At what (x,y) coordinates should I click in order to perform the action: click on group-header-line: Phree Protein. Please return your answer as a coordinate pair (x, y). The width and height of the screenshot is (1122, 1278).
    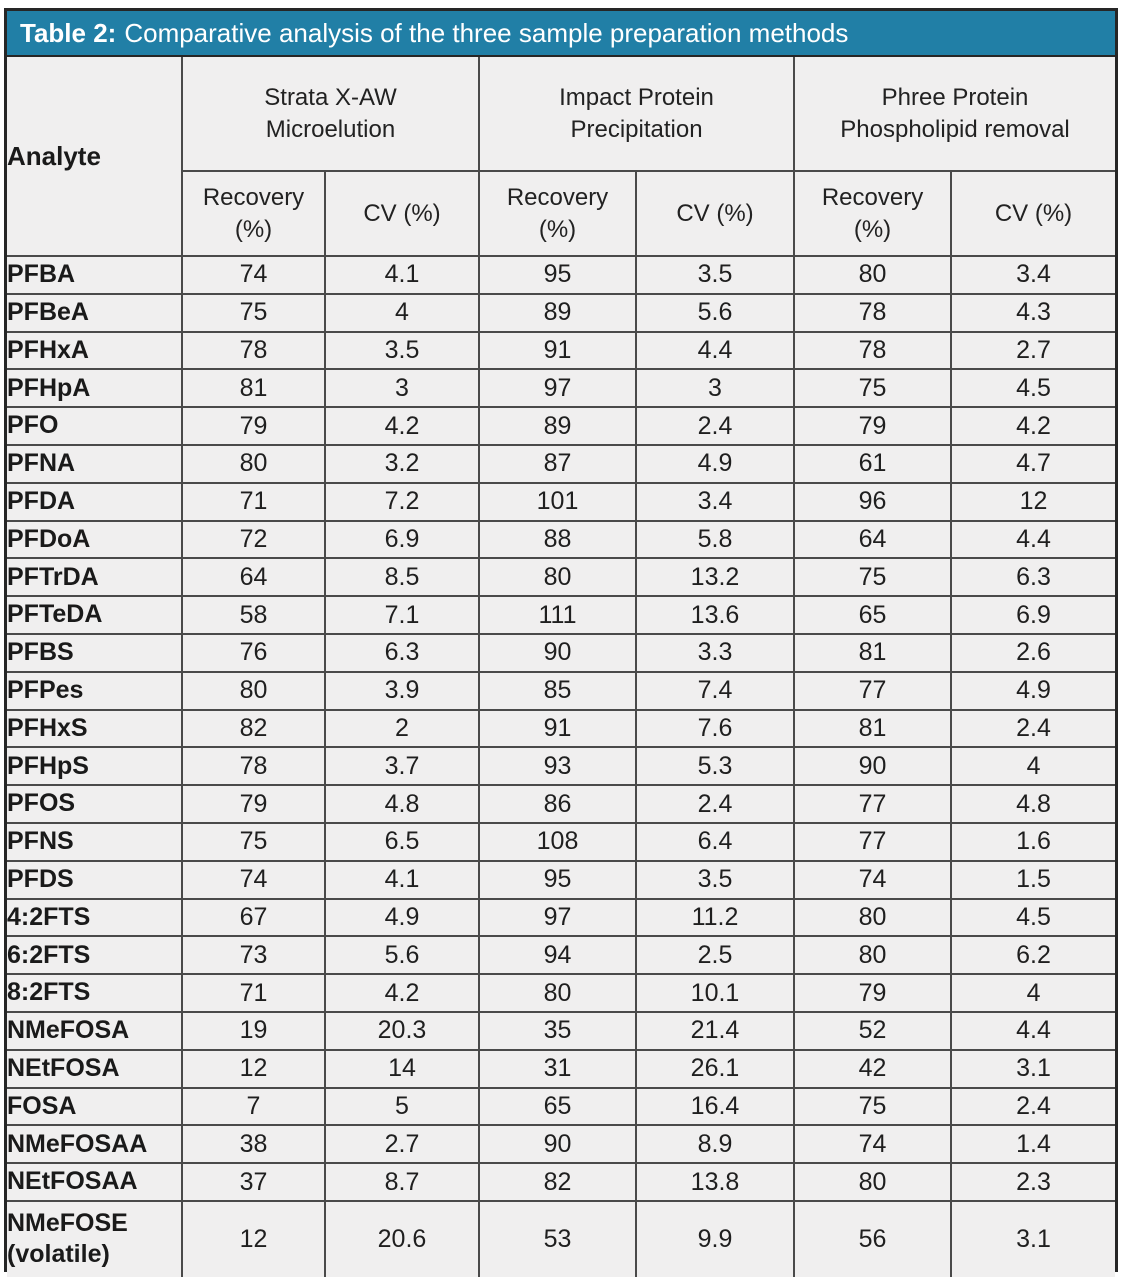
    Looking at the image, I should click on (955, 97).